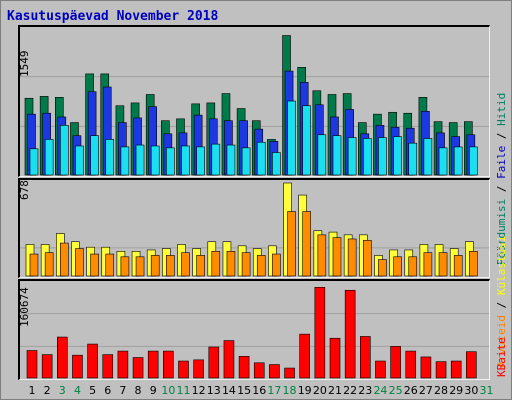  Describe the element at coordinates (153, 390) in the screenshot. I see `x-tick-label-day-9: 9` at that location.